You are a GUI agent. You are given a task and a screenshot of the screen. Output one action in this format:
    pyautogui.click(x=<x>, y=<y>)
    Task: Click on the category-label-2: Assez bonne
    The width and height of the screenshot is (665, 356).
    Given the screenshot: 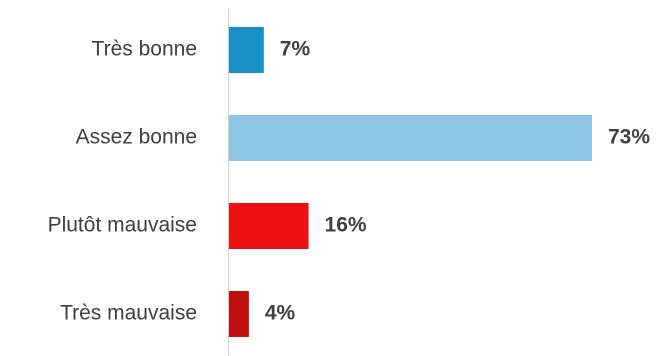 What is the action you would take?
    pyautogui.click(x=136, y=137)
    